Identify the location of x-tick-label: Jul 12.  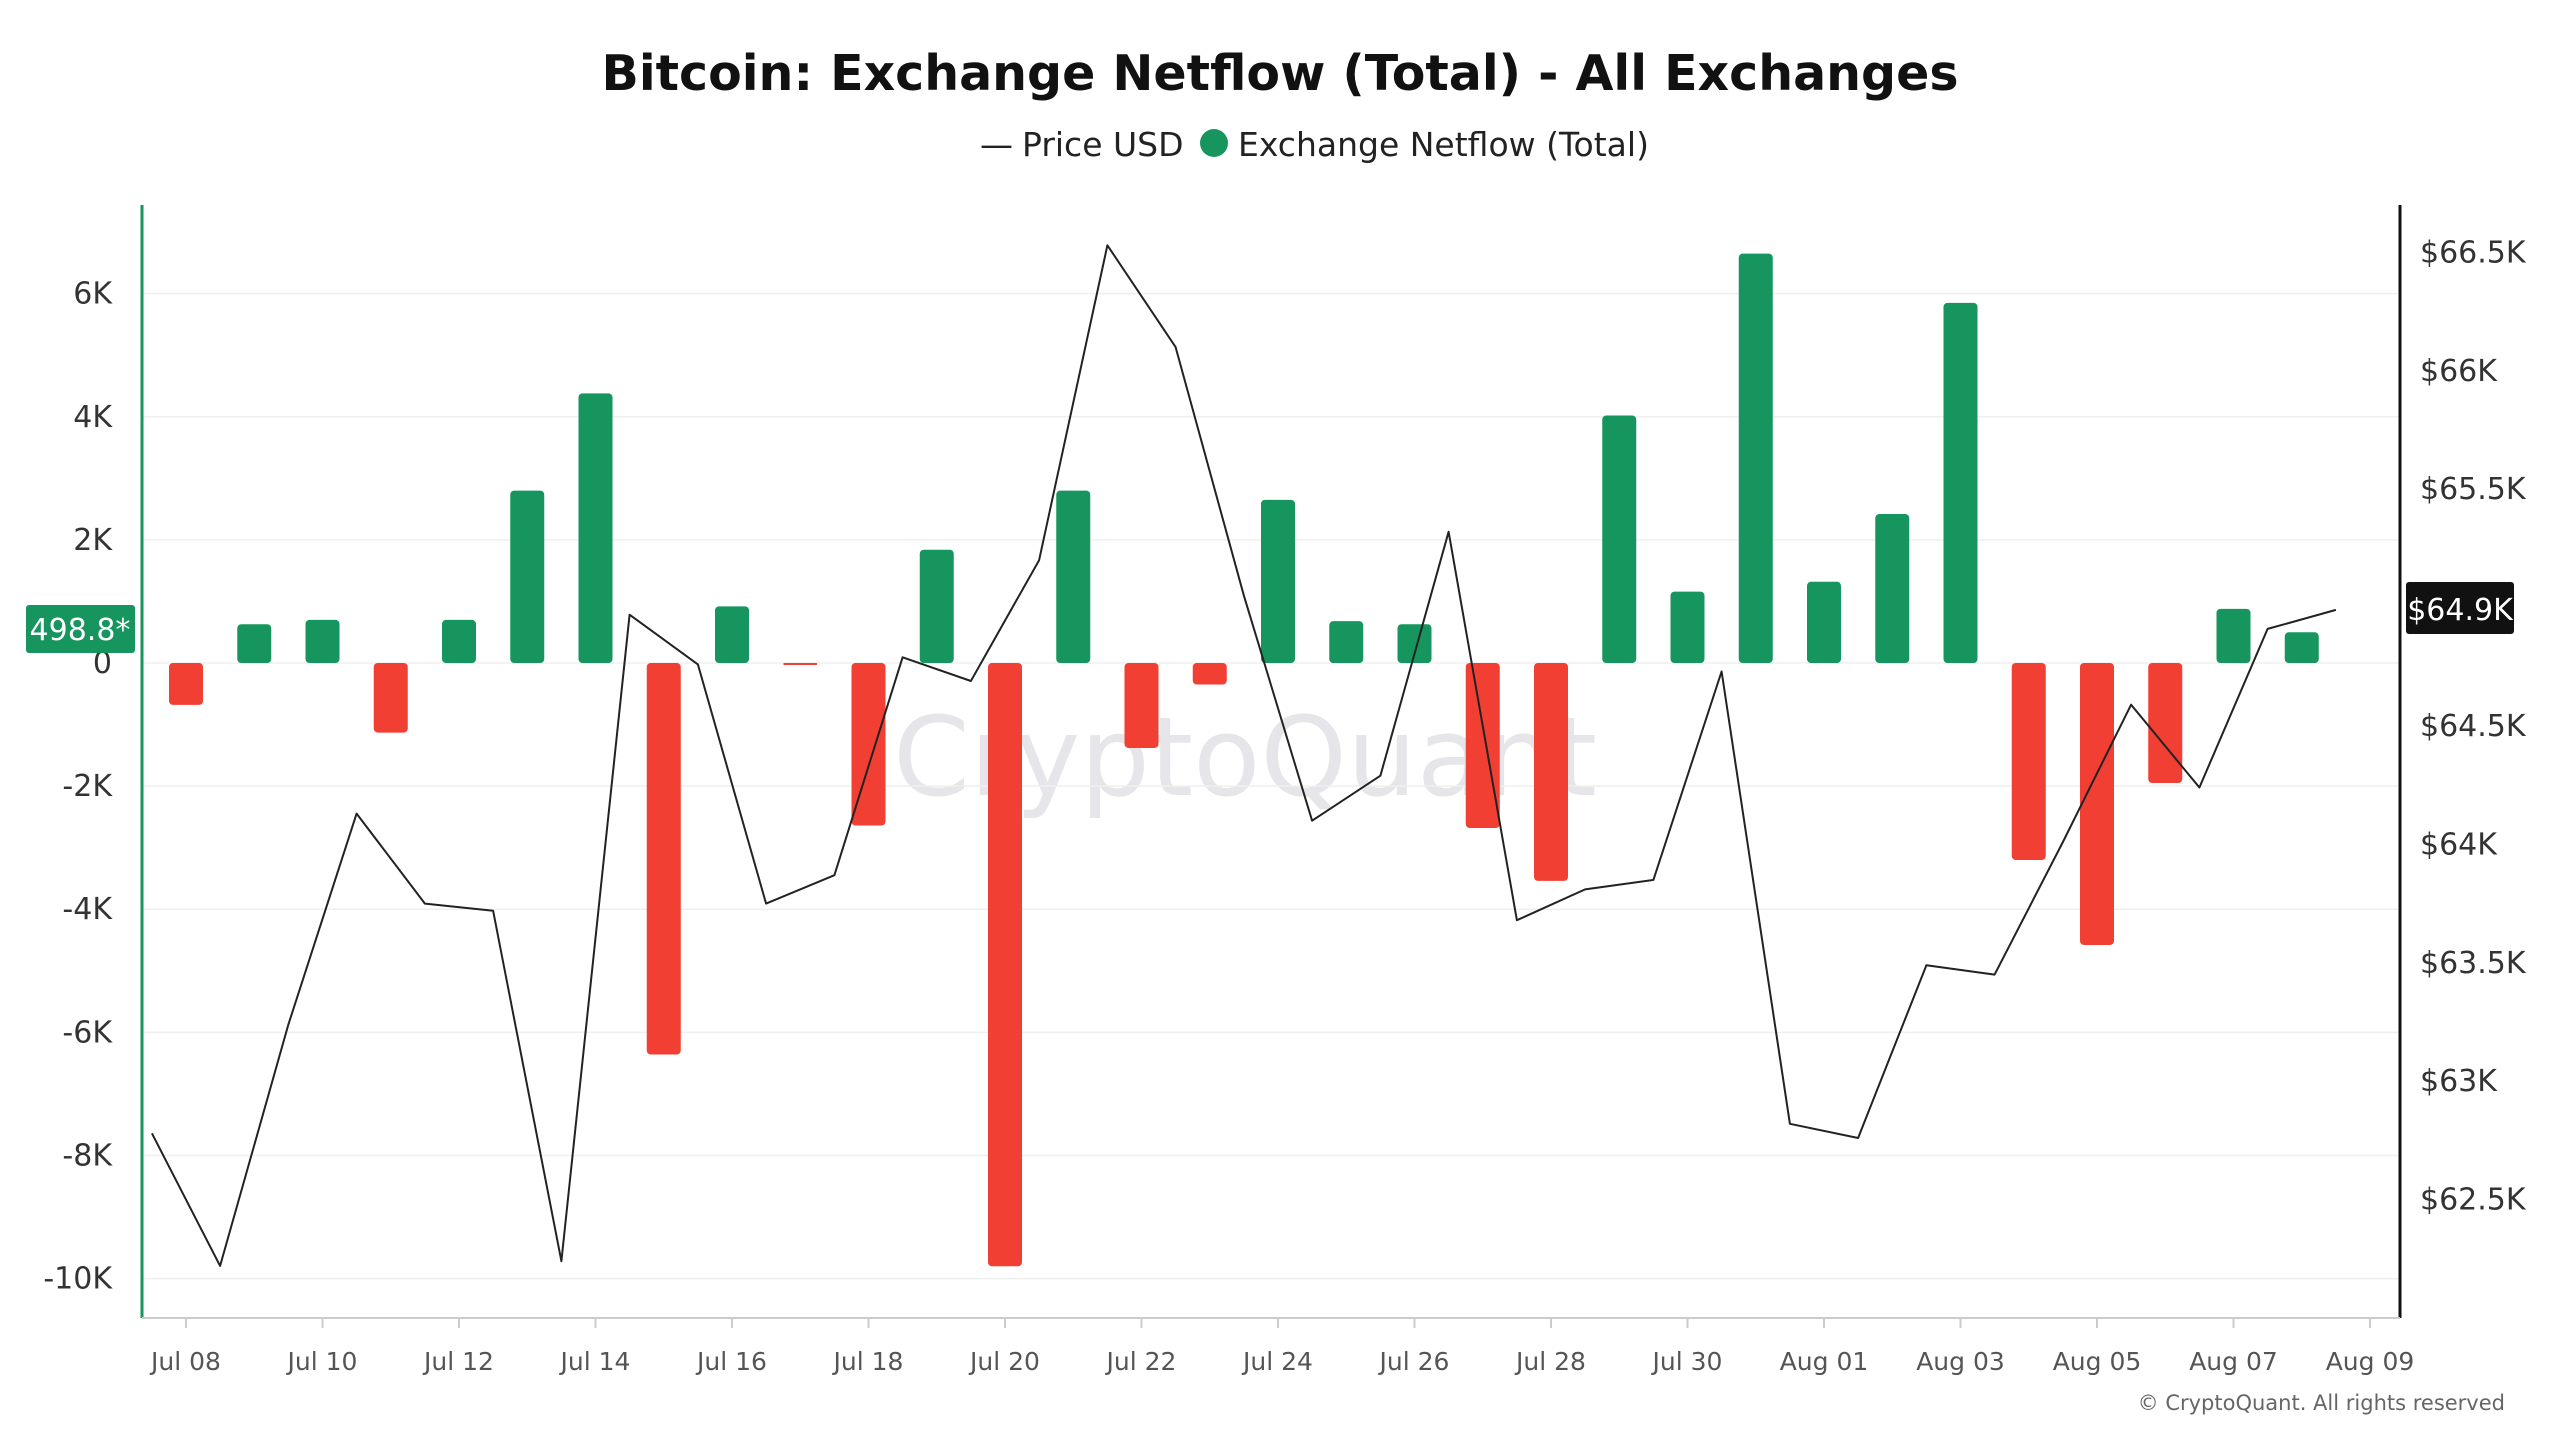
(458, 1361).